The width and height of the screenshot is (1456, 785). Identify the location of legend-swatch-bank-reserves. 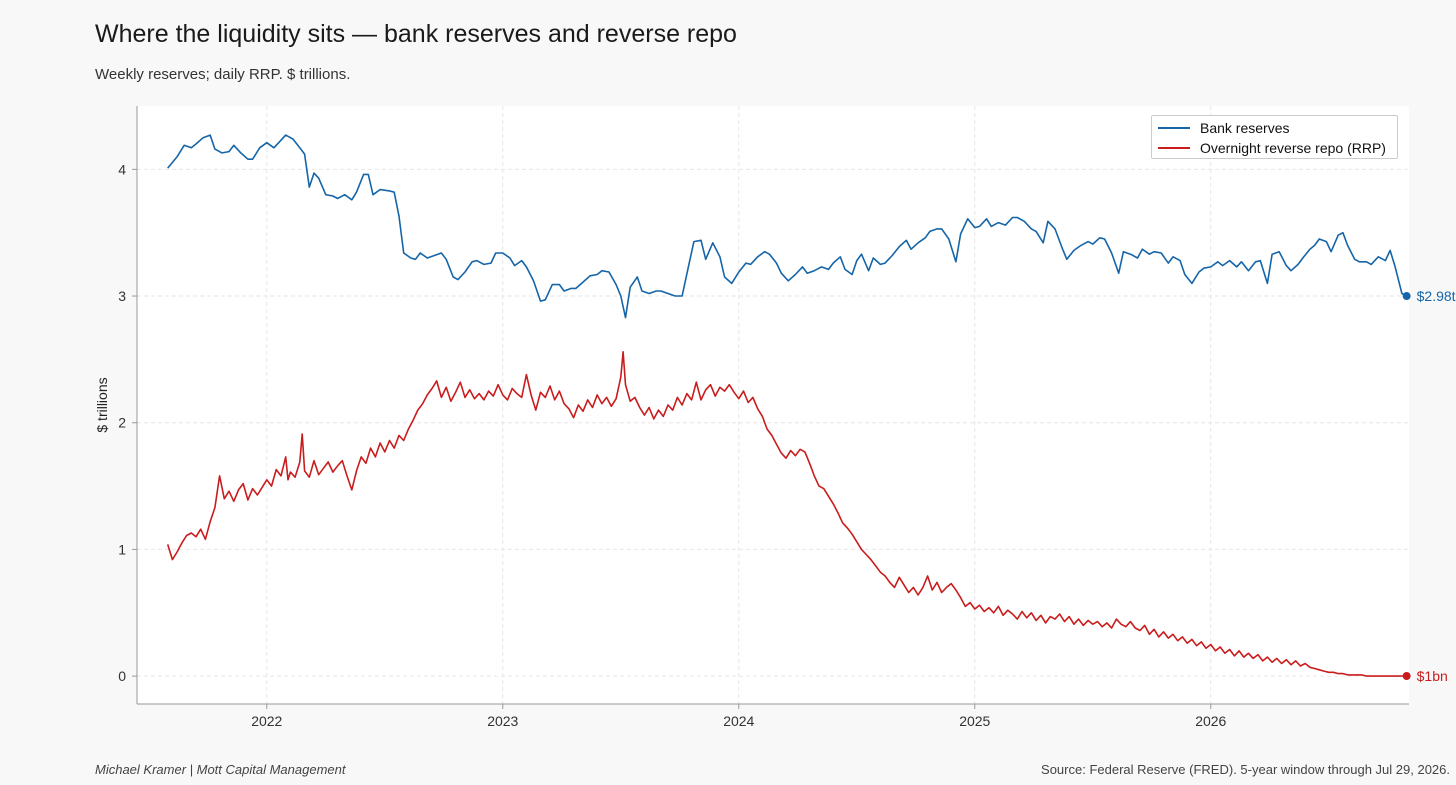
(1174, 128).